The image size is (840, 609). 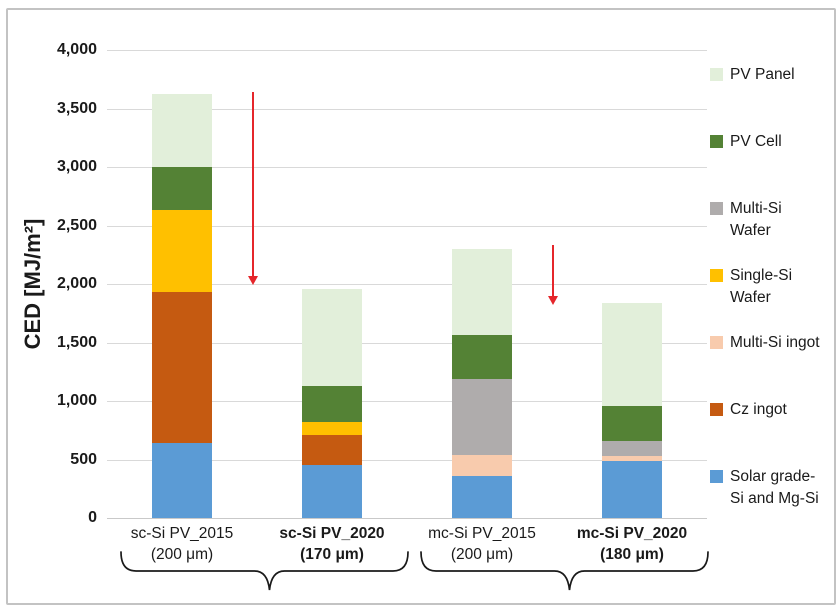 What do you see at coordinates (716, 409) in the screenshot?
I see `legend-swatch-cz_ingot` at bounding box center [716, 409].